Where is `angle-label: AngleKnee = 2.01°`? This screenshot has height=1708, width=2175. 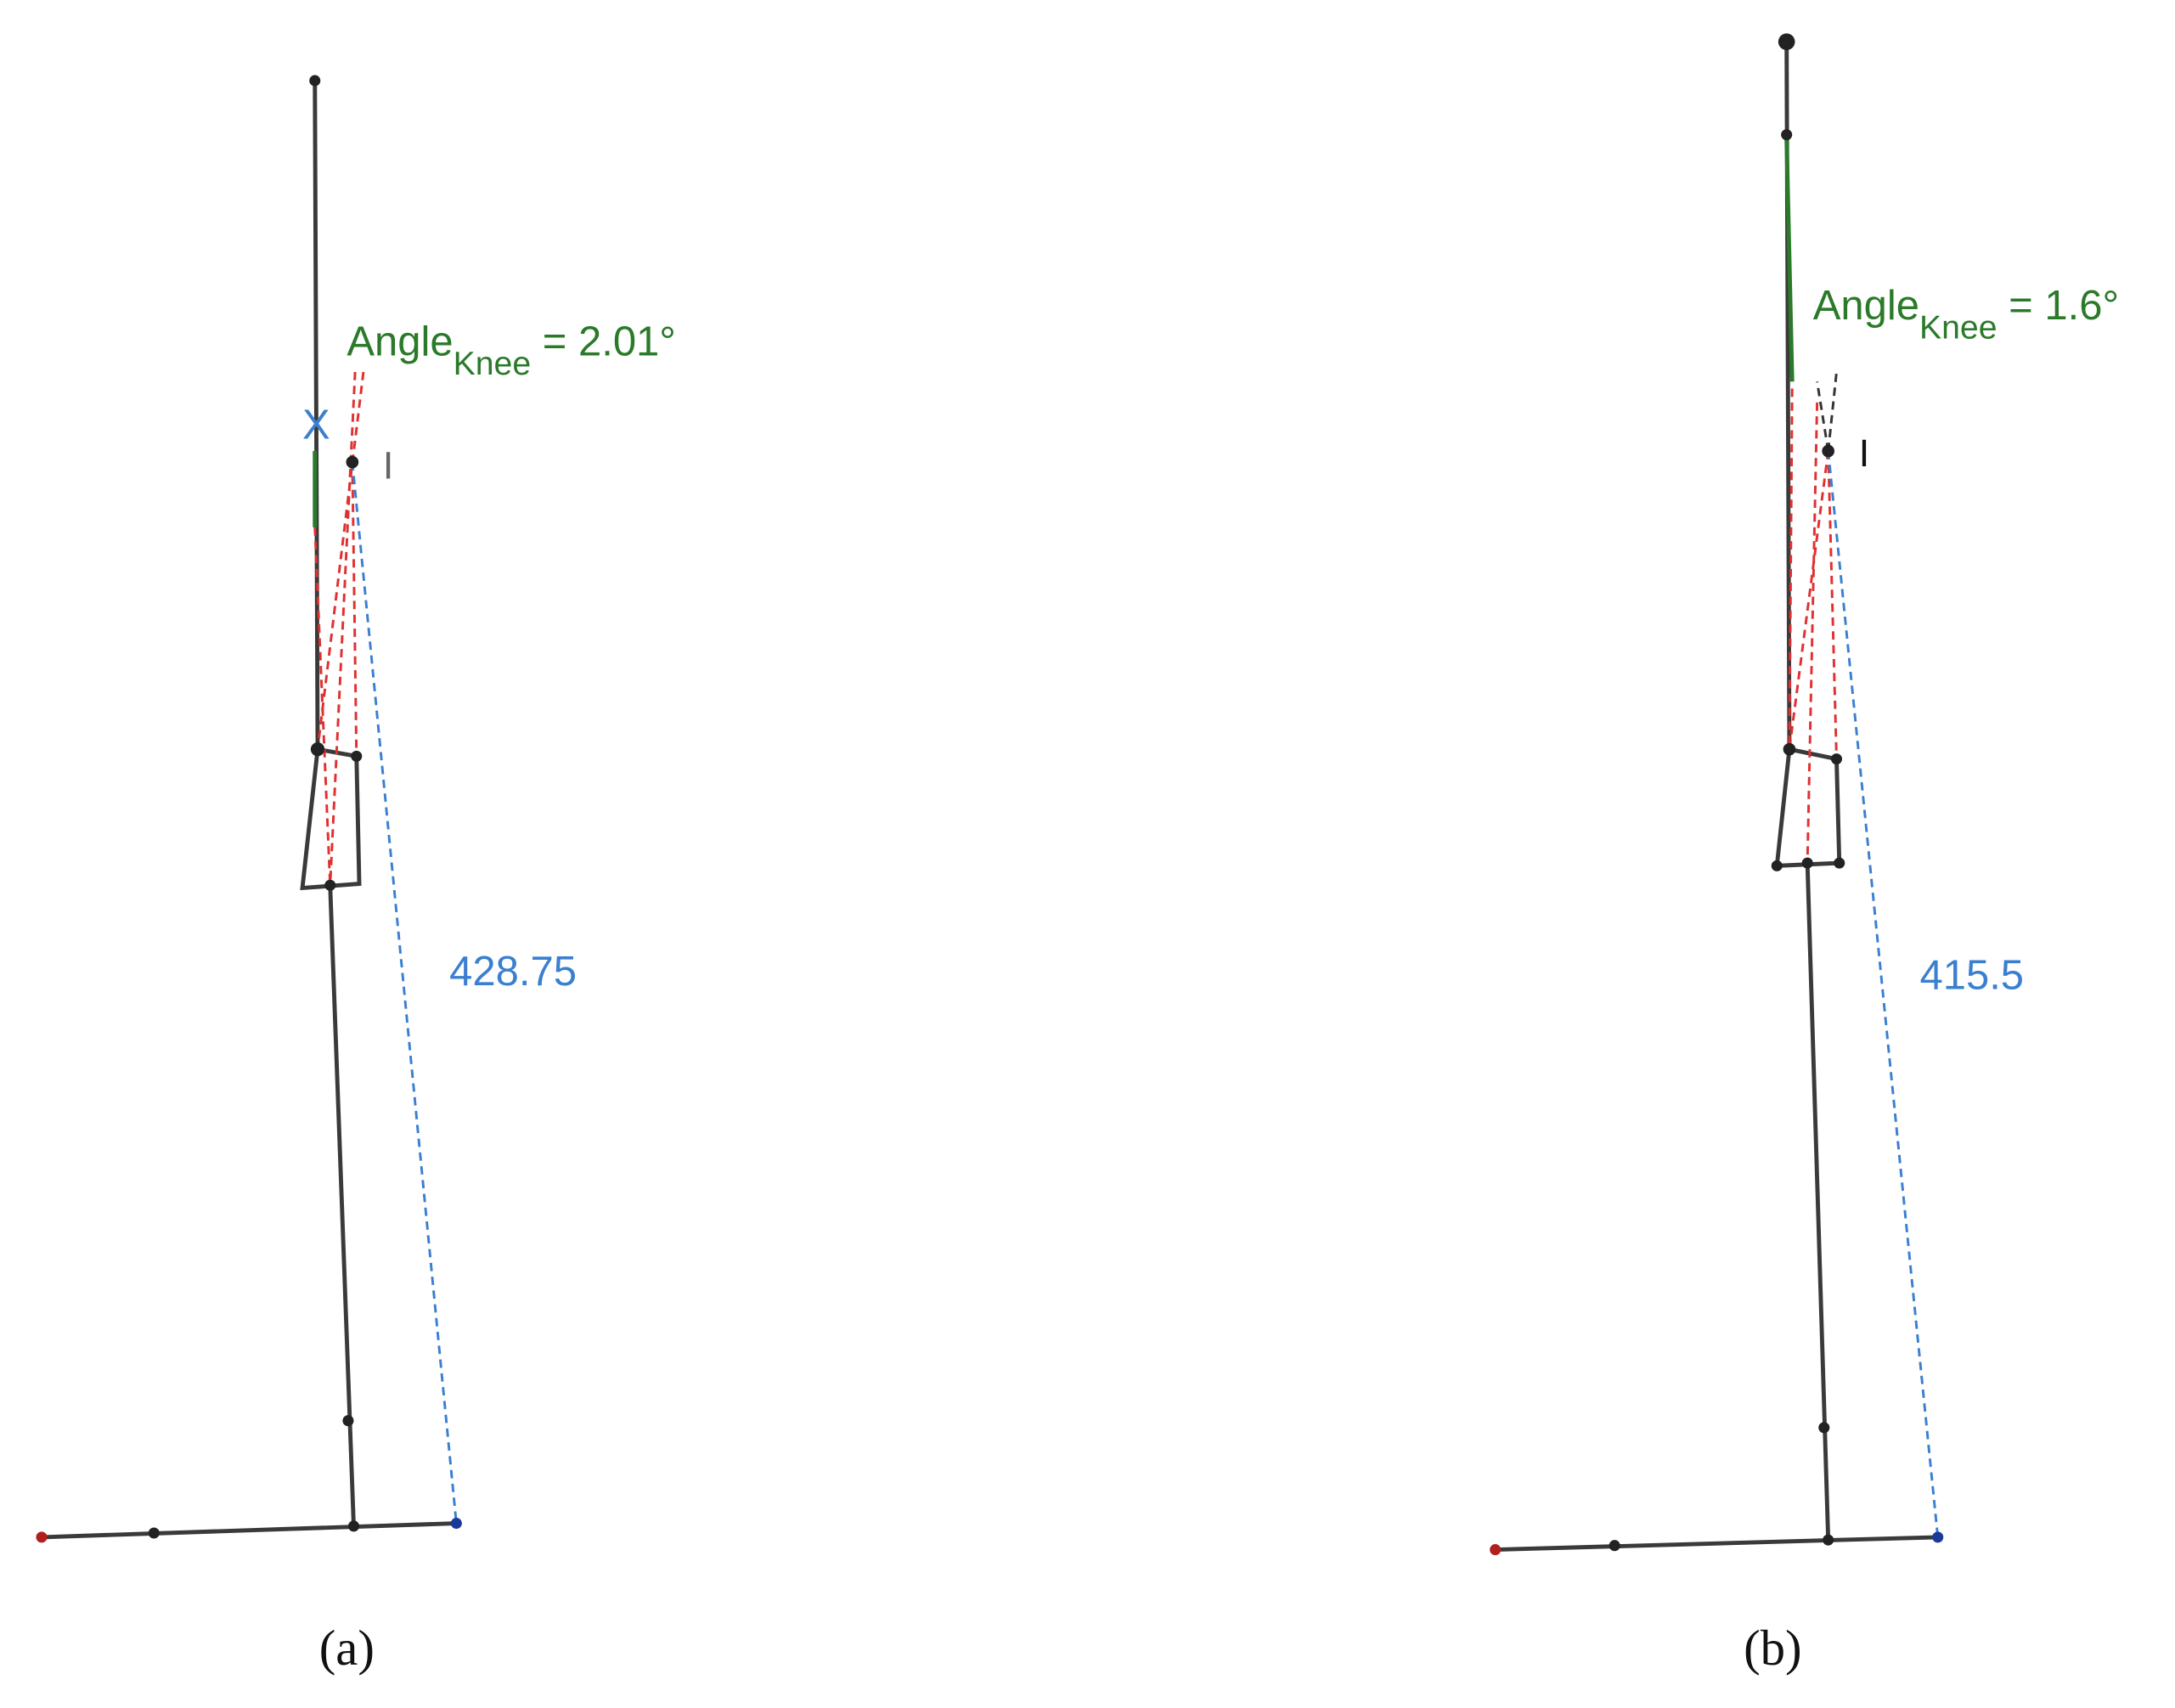 angle-label: AngleKnee = 2.01° is located at coordinates (511, 350).